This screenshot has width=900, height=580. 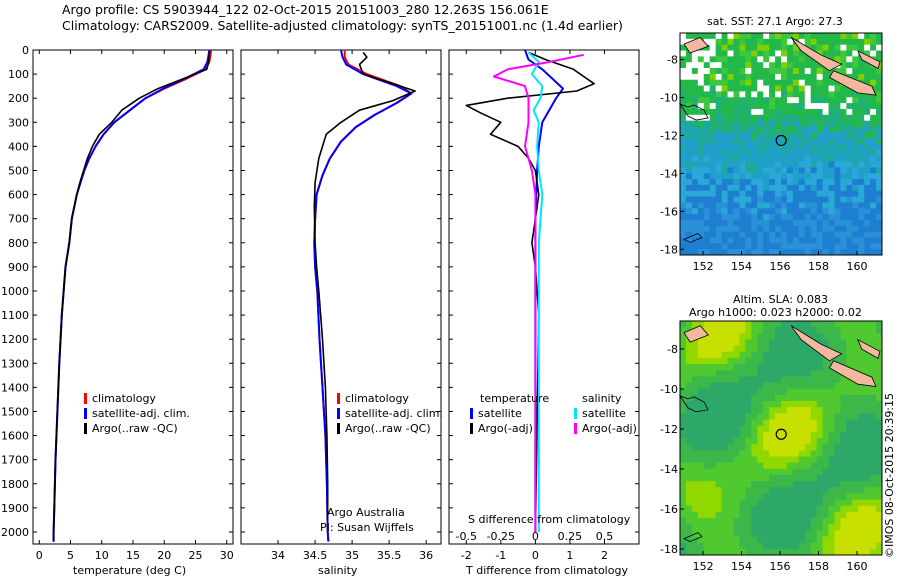 What do you see at coordinates (366, 512) in the screenshot?
I see `owner-note: Argo Australia` at bounding box center [366, 512].